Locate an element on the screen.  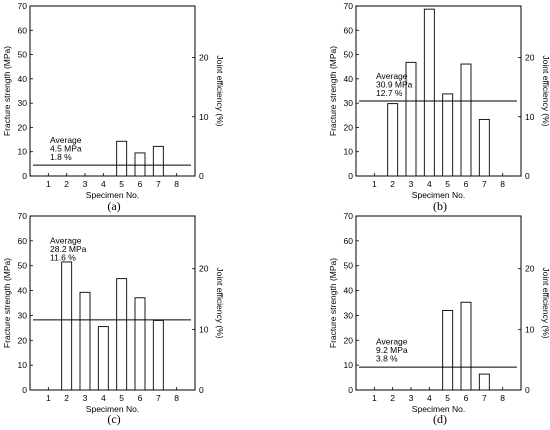
panel-1-ytick-label: 20 is located at coordinates (23, 127).